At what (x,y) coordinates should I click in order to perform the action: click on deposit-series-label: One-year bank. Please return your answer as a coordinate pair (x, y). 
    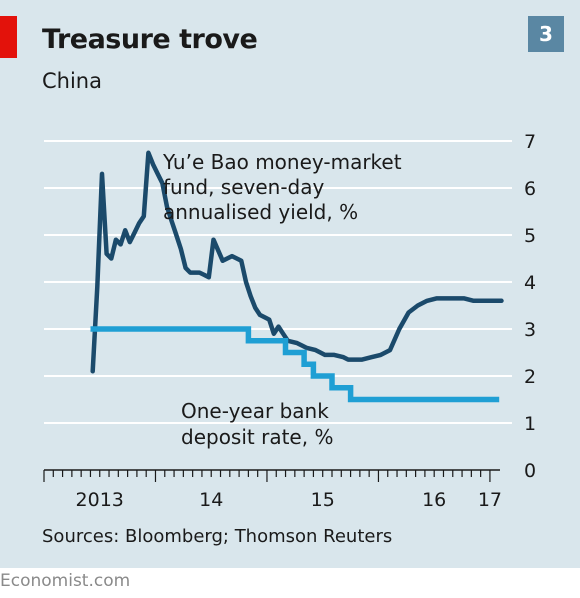
    Looking at the image, I should click on (255, 411).